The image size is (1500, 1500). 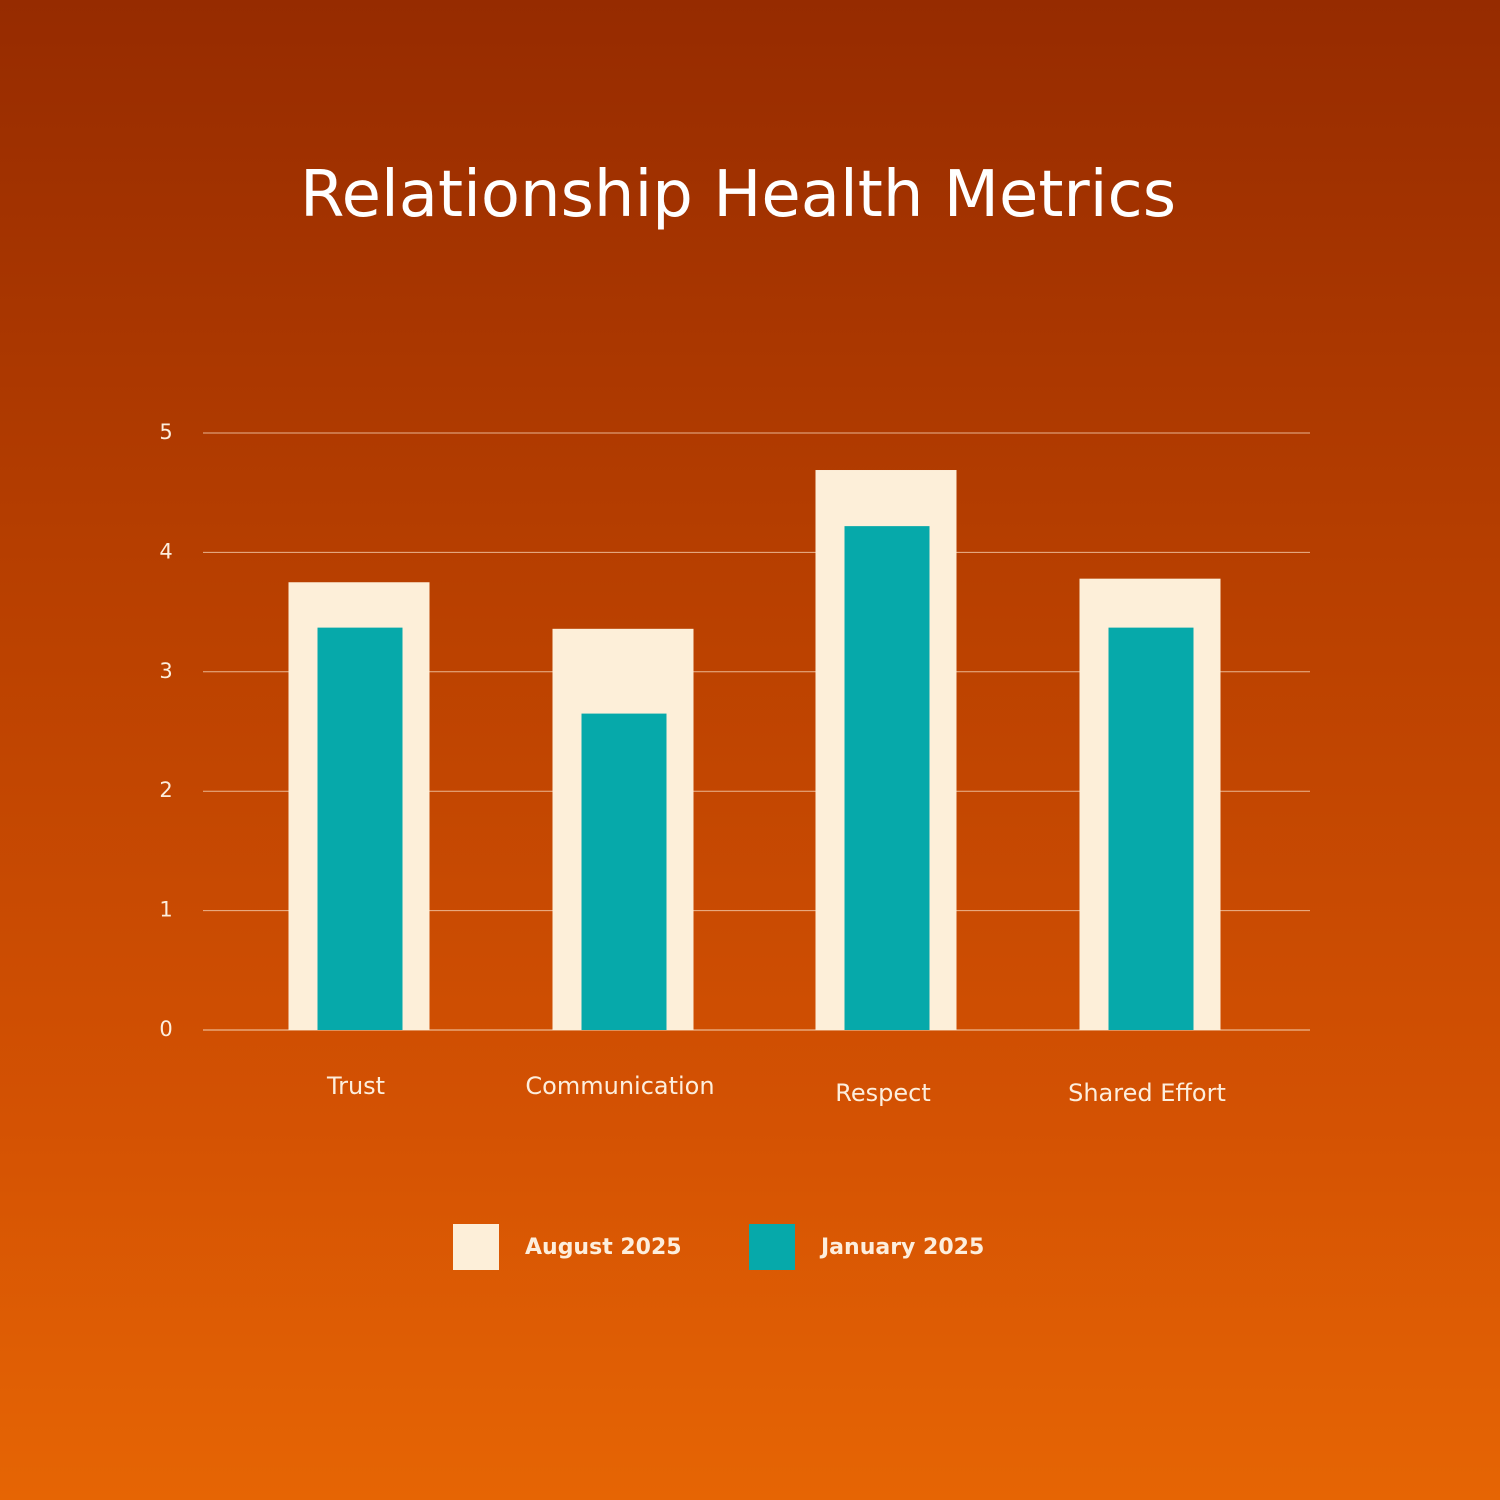 I want to click on x-category-label-respect: Respect, so click(x=882, y=1093).